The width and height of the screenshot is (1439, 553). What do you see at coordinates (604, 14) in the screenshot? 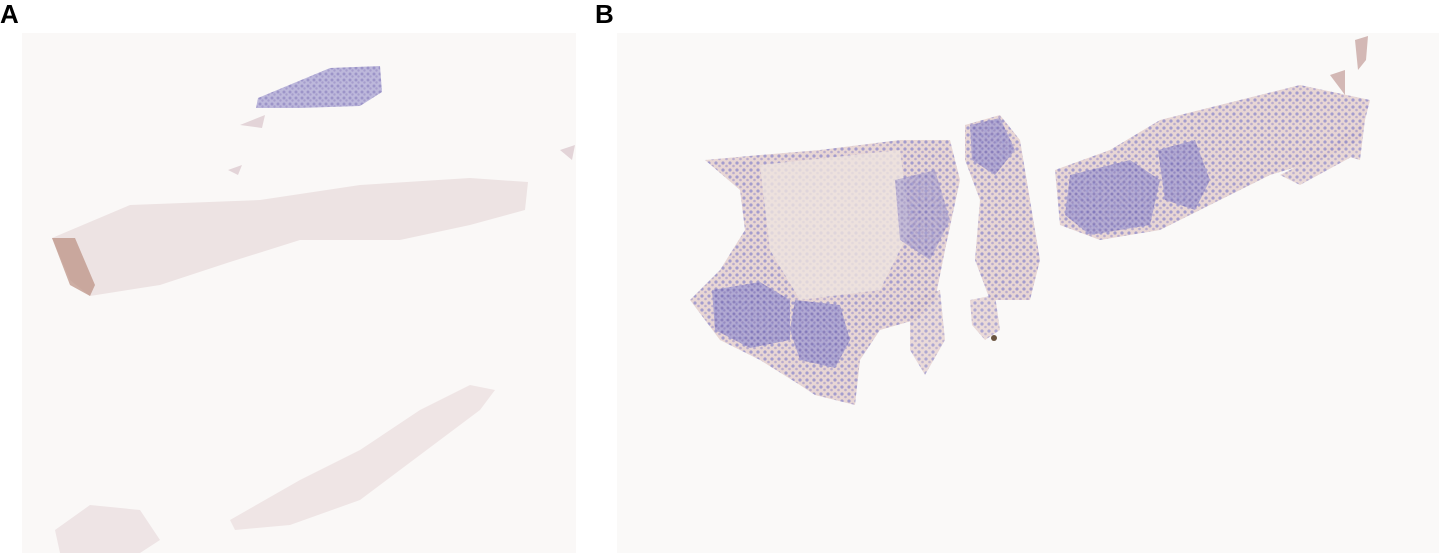
I see `panel-label: B` at bounding box center [604, 14].